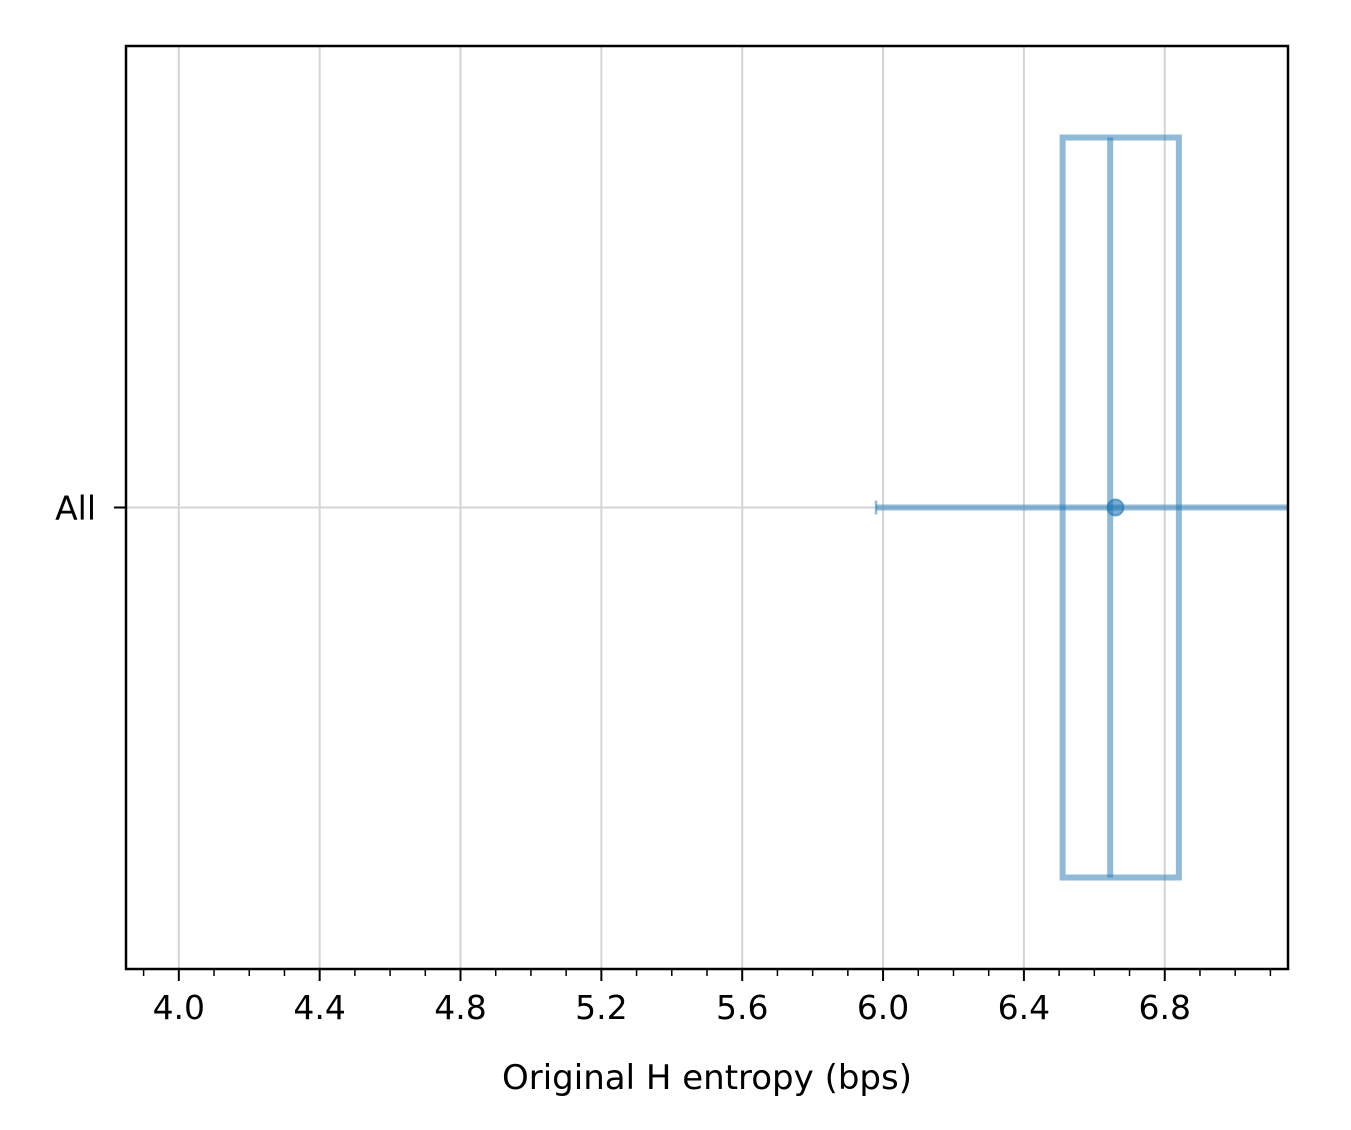  Describe the element at coordinates (883, 1007) in the screenshot. I see `x-tick-label: 6.0` at that location.